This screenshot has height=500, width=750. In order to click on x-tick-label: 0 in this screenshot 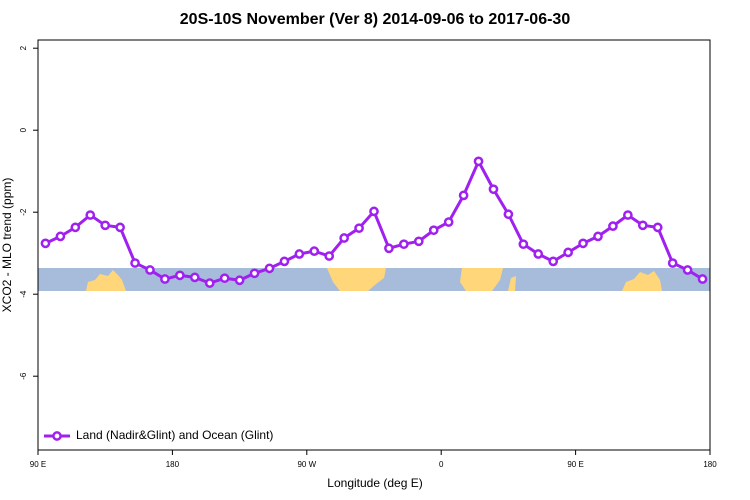, I will do `click(441, 464)`.